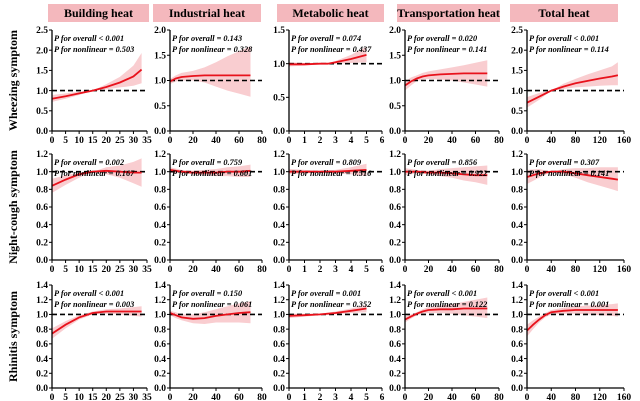 The width and height of the screenshot is (640, 401). I want to click on x-tick-label: 10, so click(79, 397).